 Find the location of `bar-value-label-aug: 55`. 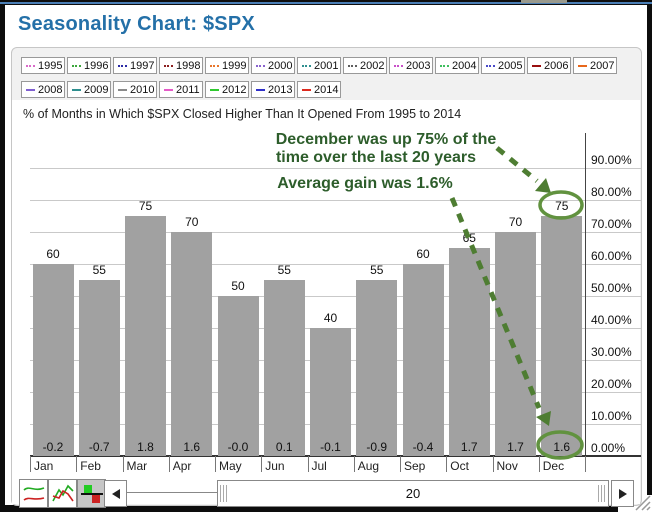

bar-value-label-aug: 55 is located at coordinates (377, 270).